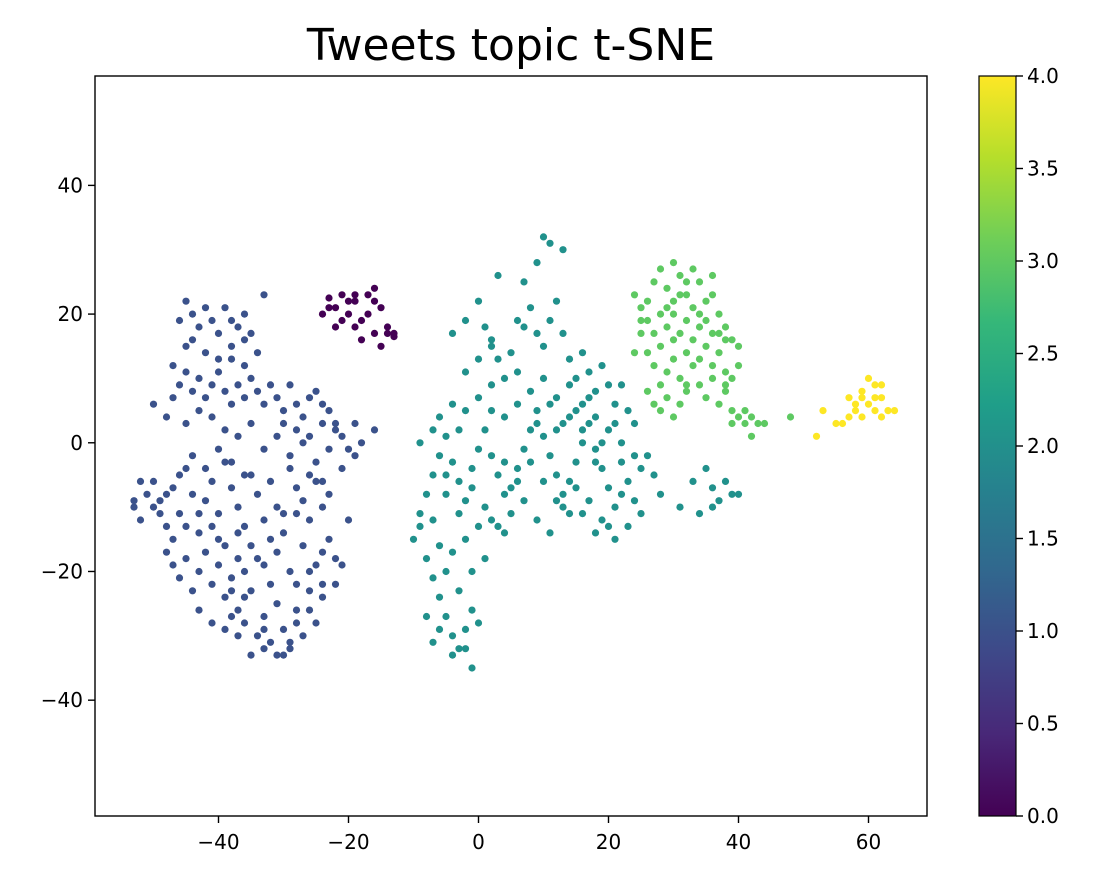 This screenshot has height=879, width=1096. I want to click on y-tick-label: 20, so click(70, 314).